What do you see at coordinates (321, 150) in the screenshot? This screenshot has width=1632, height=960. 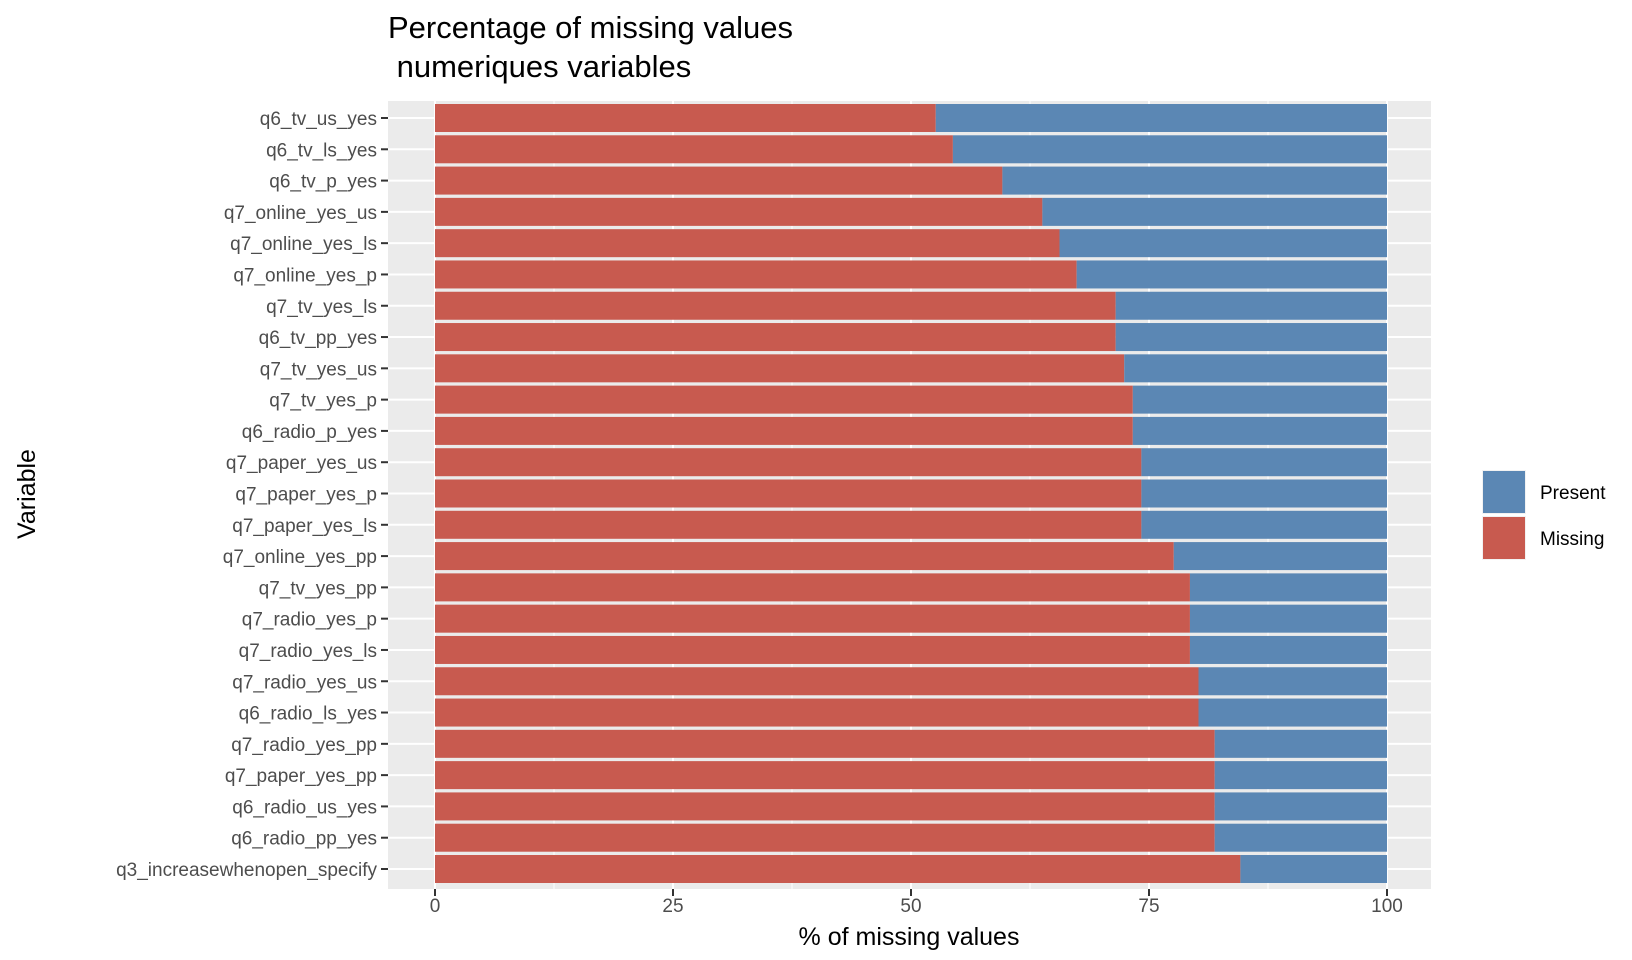 I see `y-tick-label: q6_tv_ls_yes` at bounding box center [321, 150].